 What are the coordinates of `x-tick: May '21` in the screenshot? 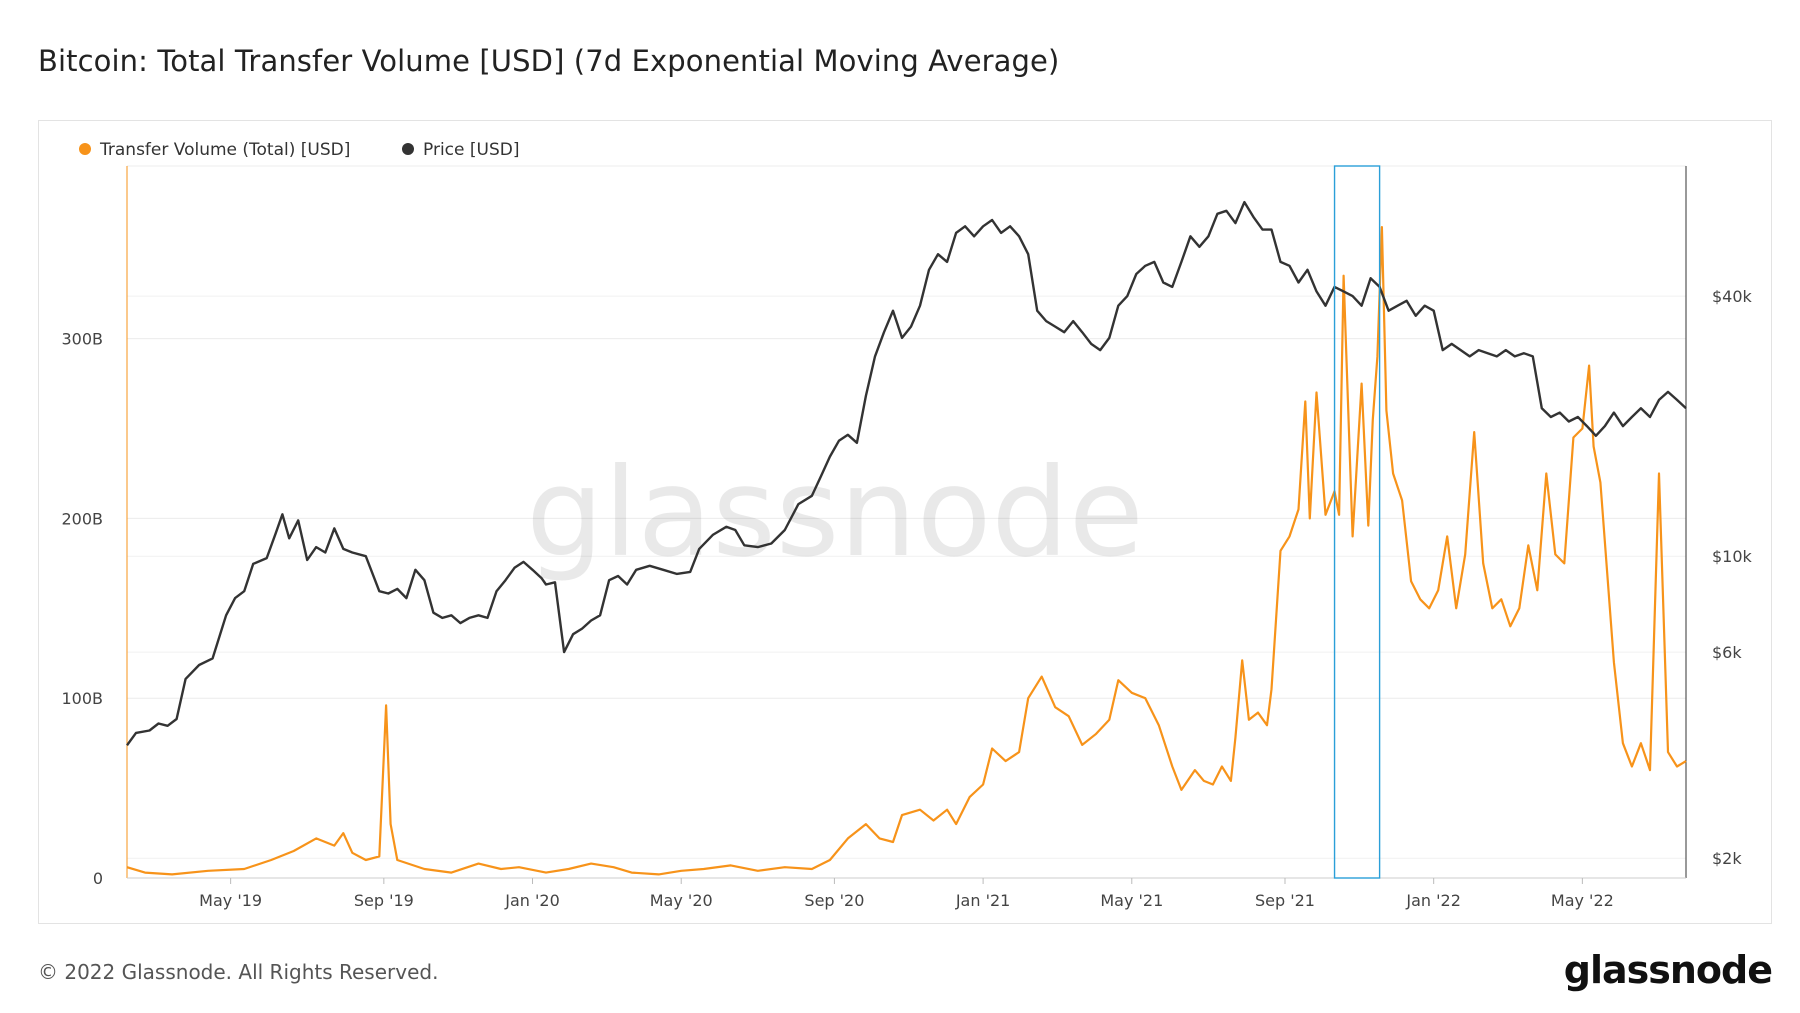 It's located at (1131, 900).